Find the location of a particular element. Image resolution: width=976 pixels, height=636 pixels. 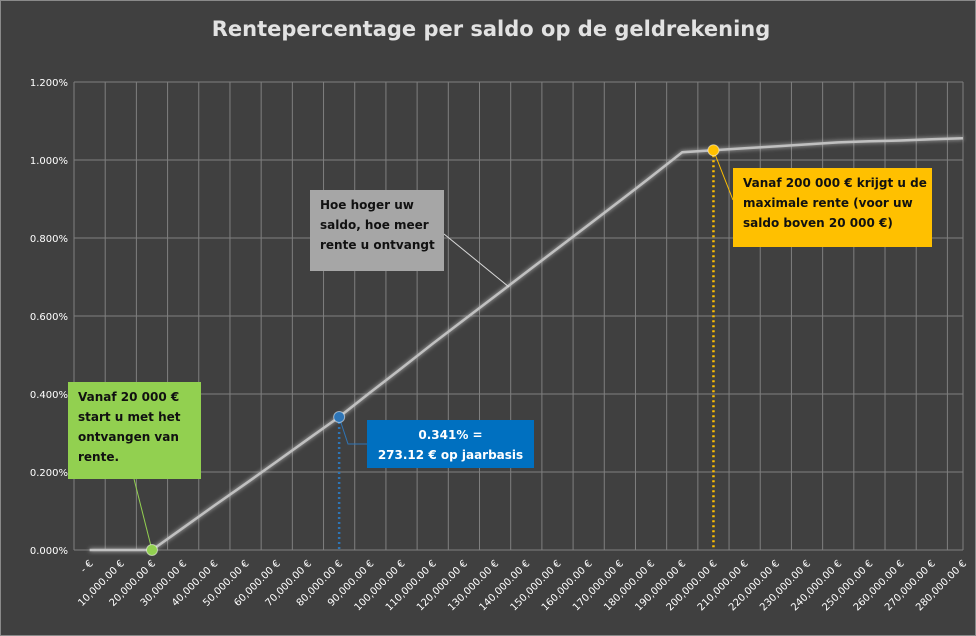

annotation-line: 0.341% = is located at coordinates (450, 435).